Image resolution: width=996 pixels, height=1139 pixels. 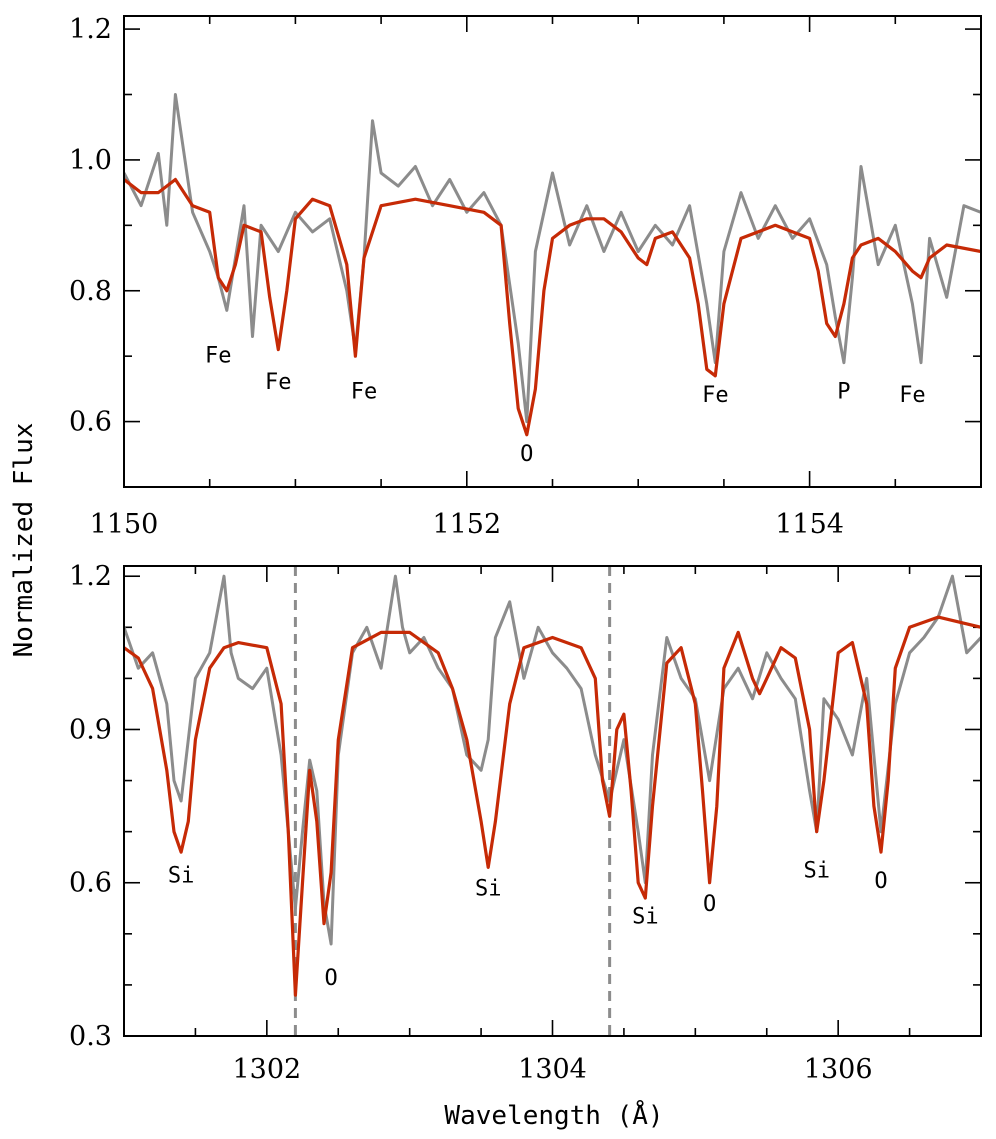 What do you see at coordinates (266, 1069) in the screenshot?
I see `x-tick-label: 1302` at bounding box center [266, 1069].